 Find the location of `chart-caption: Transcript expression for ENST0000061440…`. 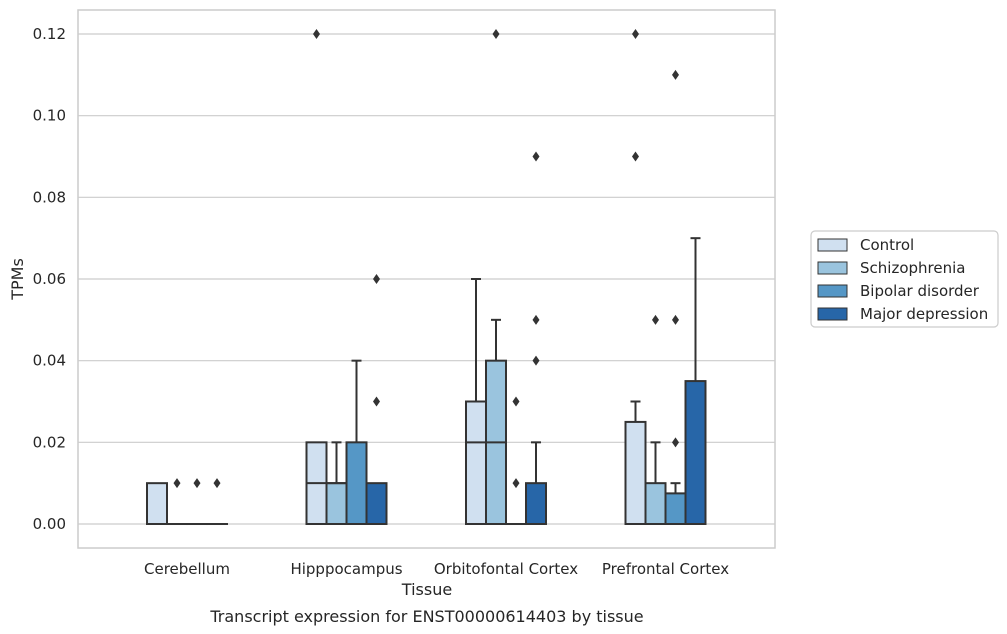

chart-caption: Transcript expression for ENST0000061440… is located at coordinates (426, 616).